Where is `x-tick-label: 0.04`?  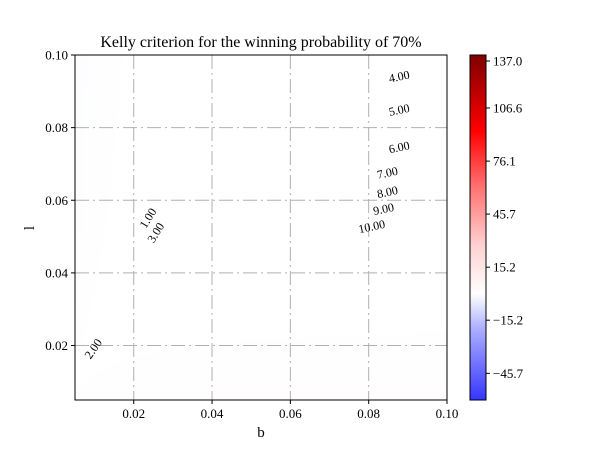 x-tick-label: 0.04 is located at coordinates (212, 413).